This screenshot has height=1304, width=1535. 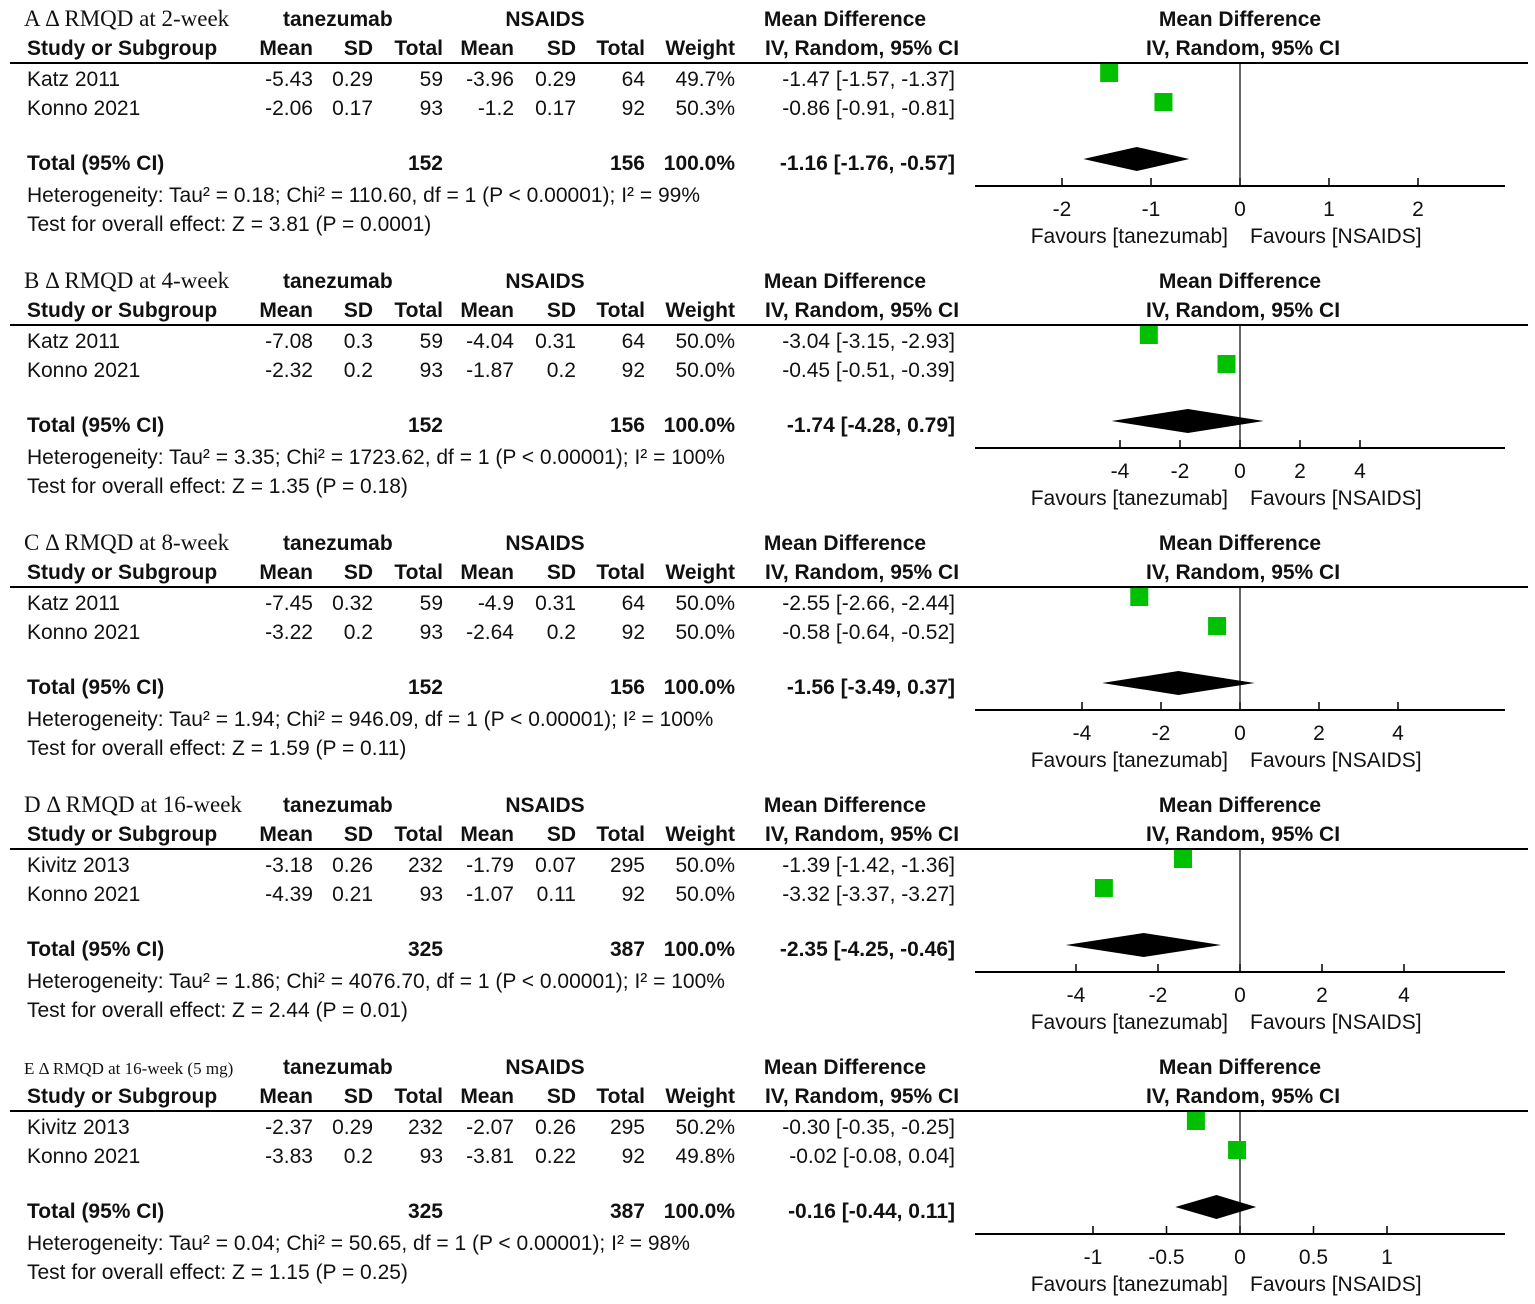 I want to click on study-weight: 50.2%, so click(x=705, y=1127).